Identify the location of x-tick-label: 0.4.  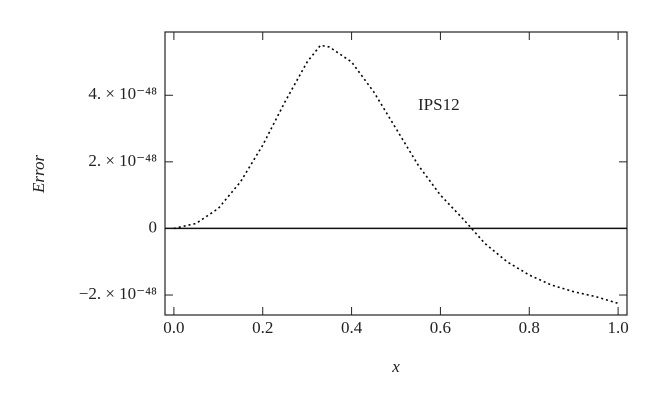
(352, 327).